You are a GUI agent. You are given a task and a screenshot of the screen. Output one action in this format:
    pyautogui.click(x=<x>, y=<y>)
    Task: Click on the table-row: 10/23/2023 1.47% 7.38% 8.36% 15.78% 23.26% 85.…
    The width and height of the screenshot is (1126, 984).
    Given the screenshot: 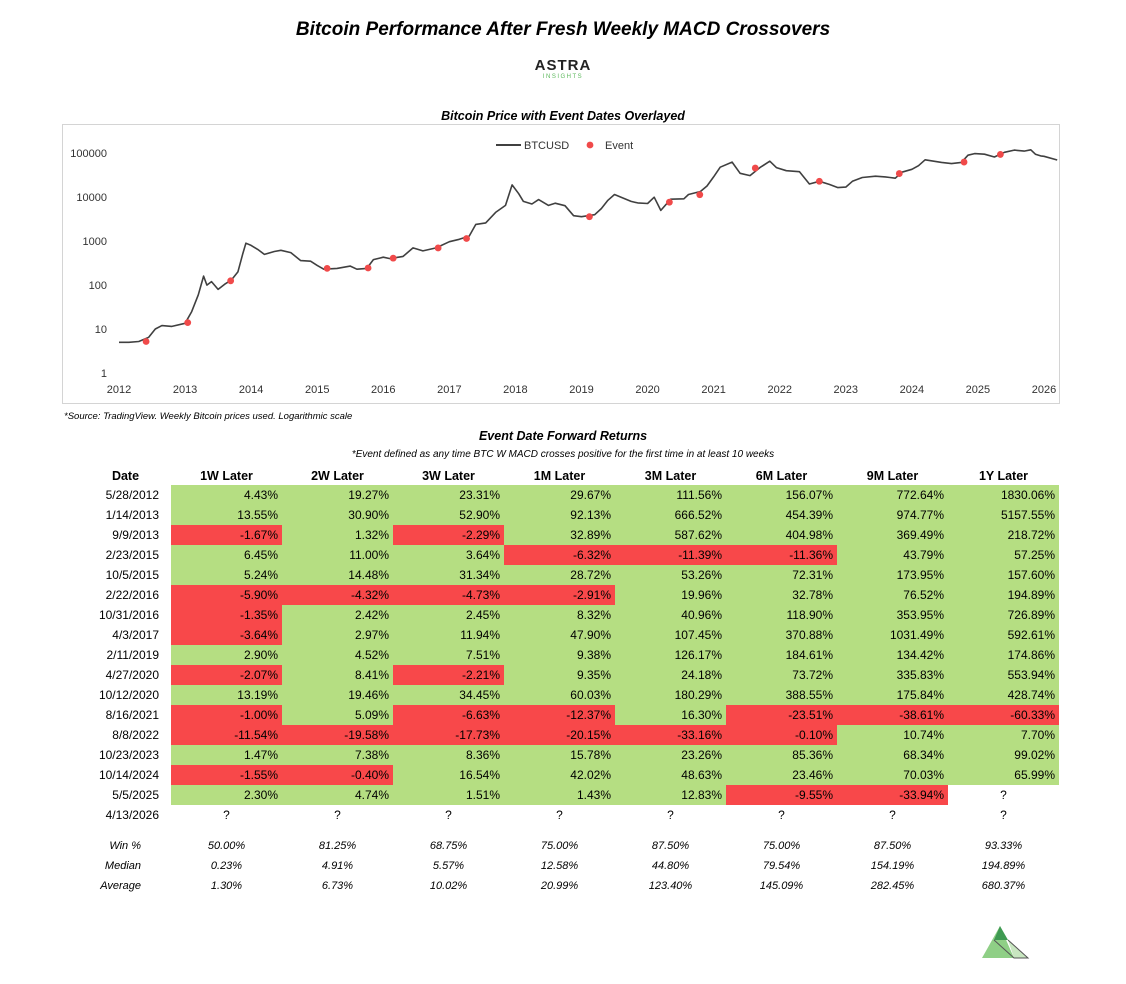 What is the action you would take?
    pyautogui.click(x=569, y=755)
    